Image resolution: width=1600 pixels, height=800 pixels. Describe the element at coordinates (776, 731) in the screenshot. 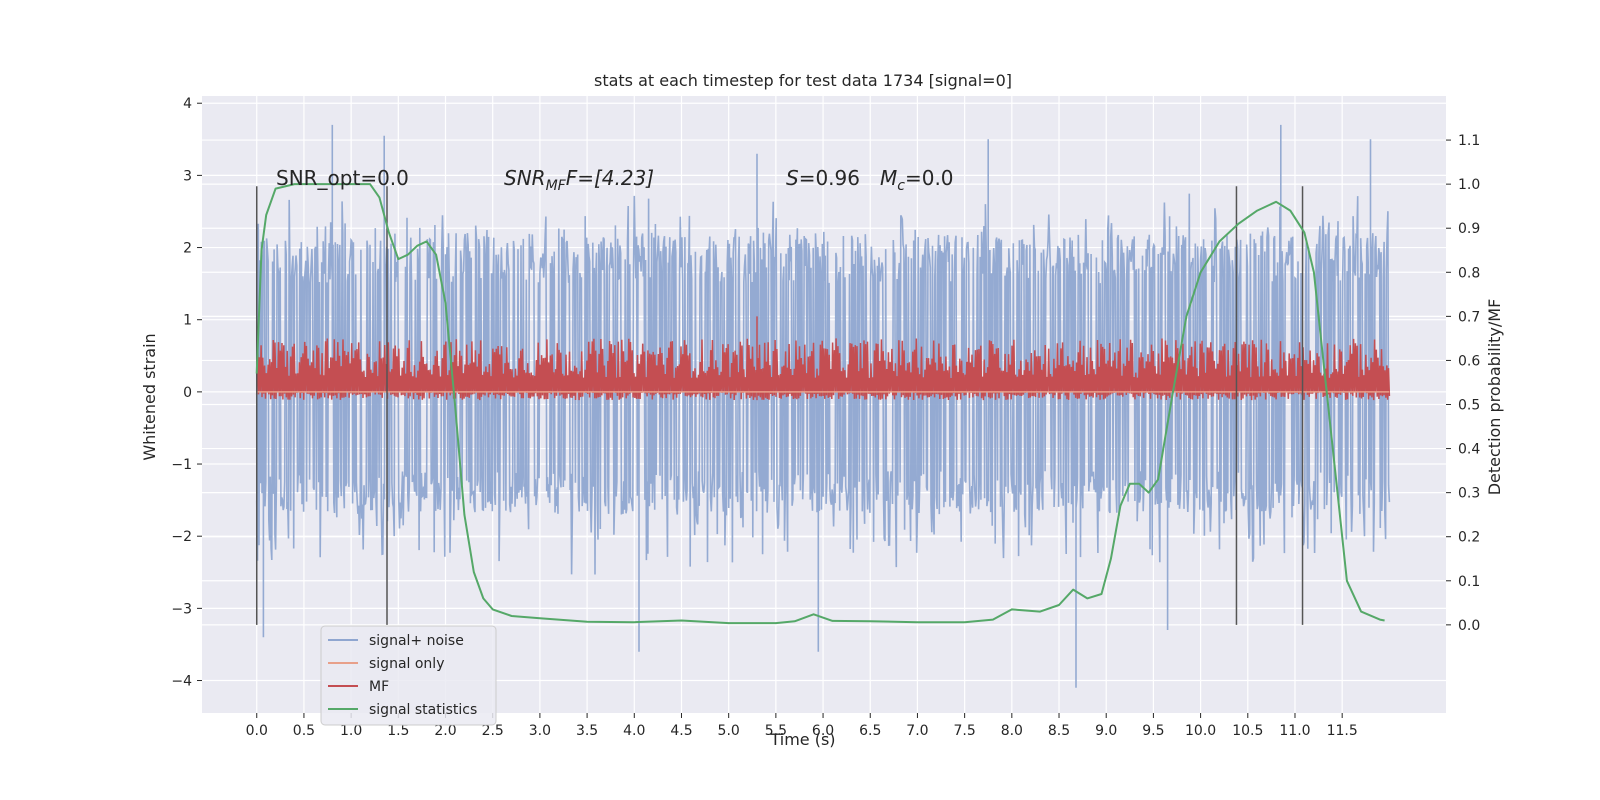

I see `x-tick-label: 5.5` at that location.